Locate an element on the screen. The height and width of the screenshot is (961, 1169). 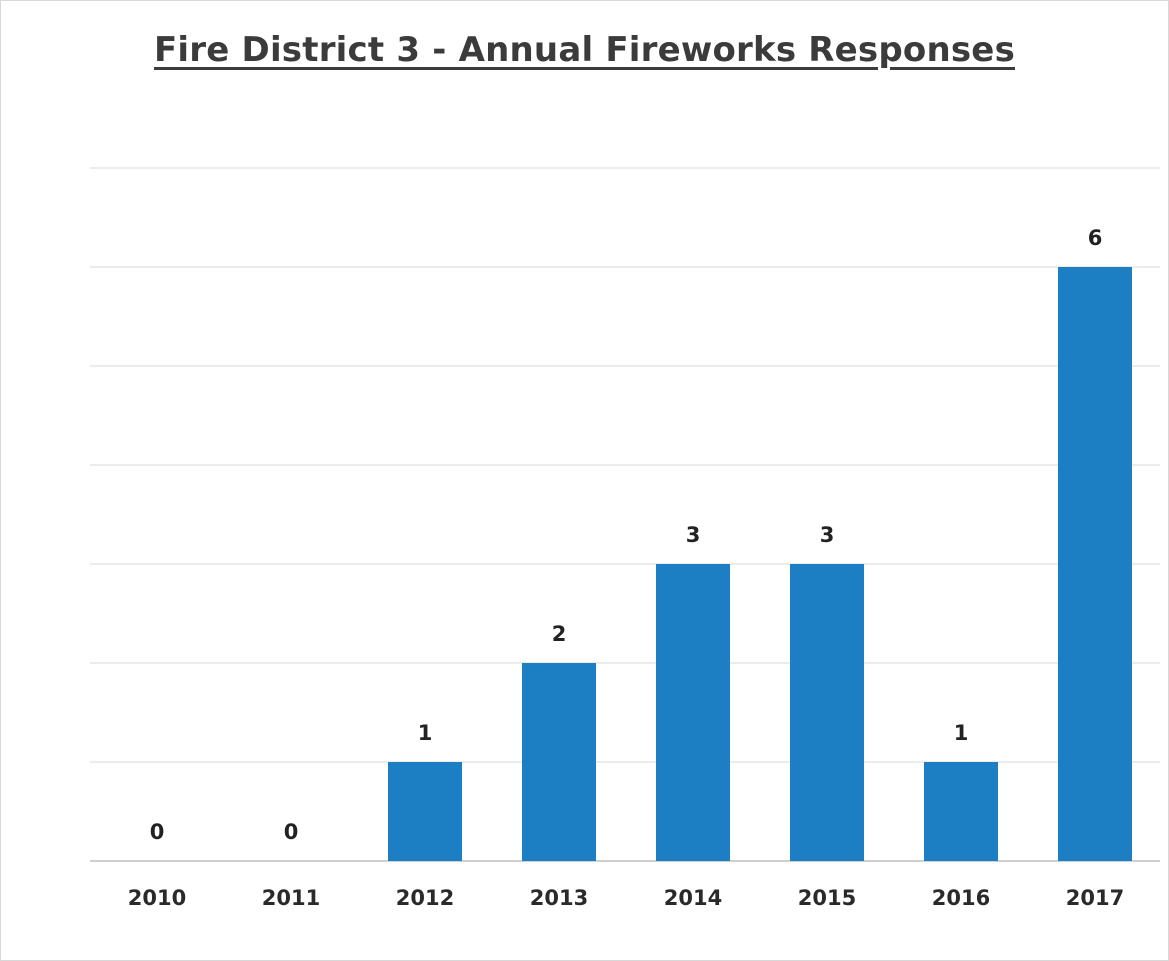
x-tick-2017: 2017 is located at coordinates (1095, 898).